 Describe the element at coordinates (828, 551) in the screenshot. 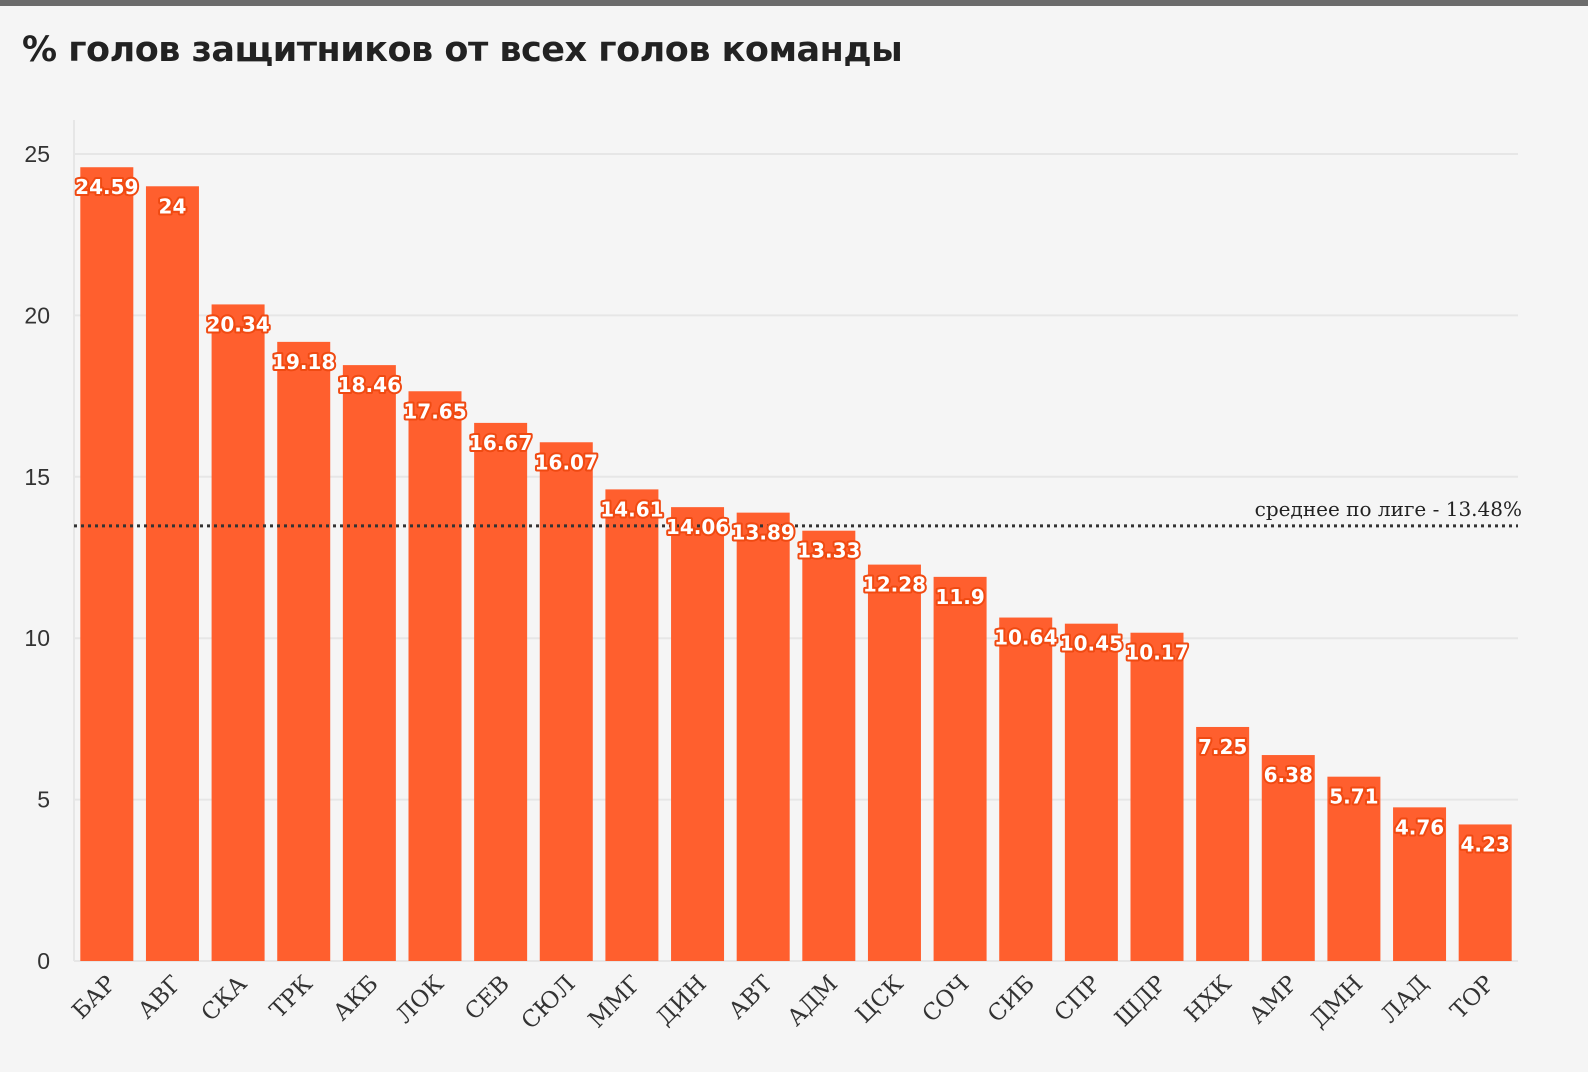

I see `data-label: 13.33` at that location.